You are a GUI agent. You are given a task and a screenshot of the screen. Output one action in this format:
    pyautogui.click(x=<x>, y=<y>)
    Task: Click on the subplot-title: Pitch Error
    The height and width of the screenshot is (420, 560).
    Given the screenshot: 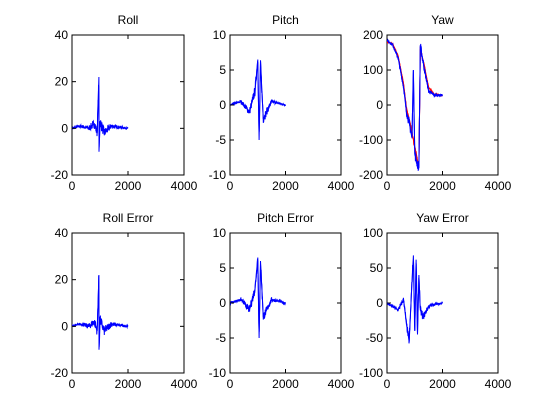 What is the action you would take?
    pyautogui.click(x=285, y=218)
    